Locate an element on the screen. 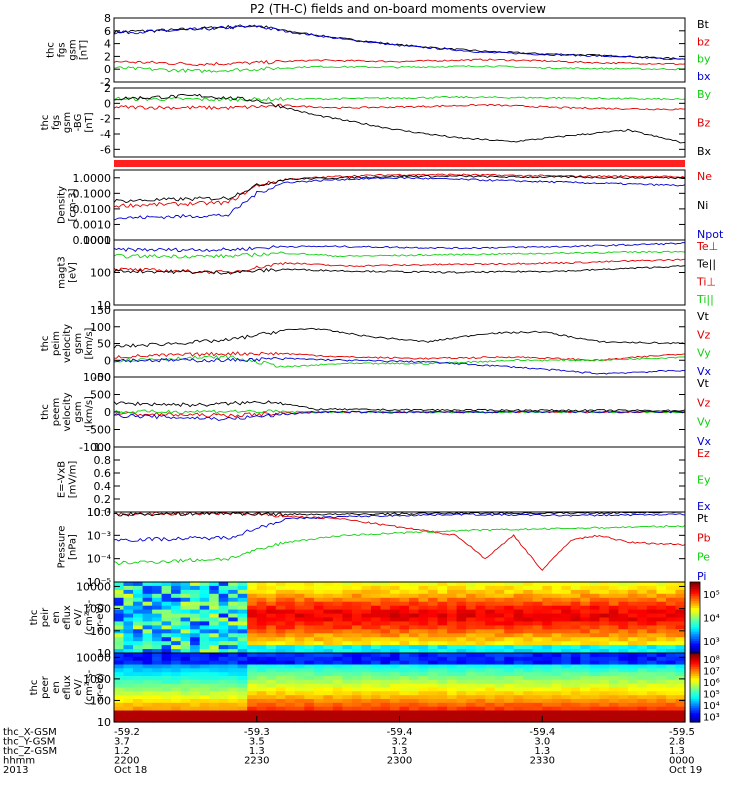 This screenshot has height=800, width=750. y-axis-label: en is located at coordinates (56, 687).